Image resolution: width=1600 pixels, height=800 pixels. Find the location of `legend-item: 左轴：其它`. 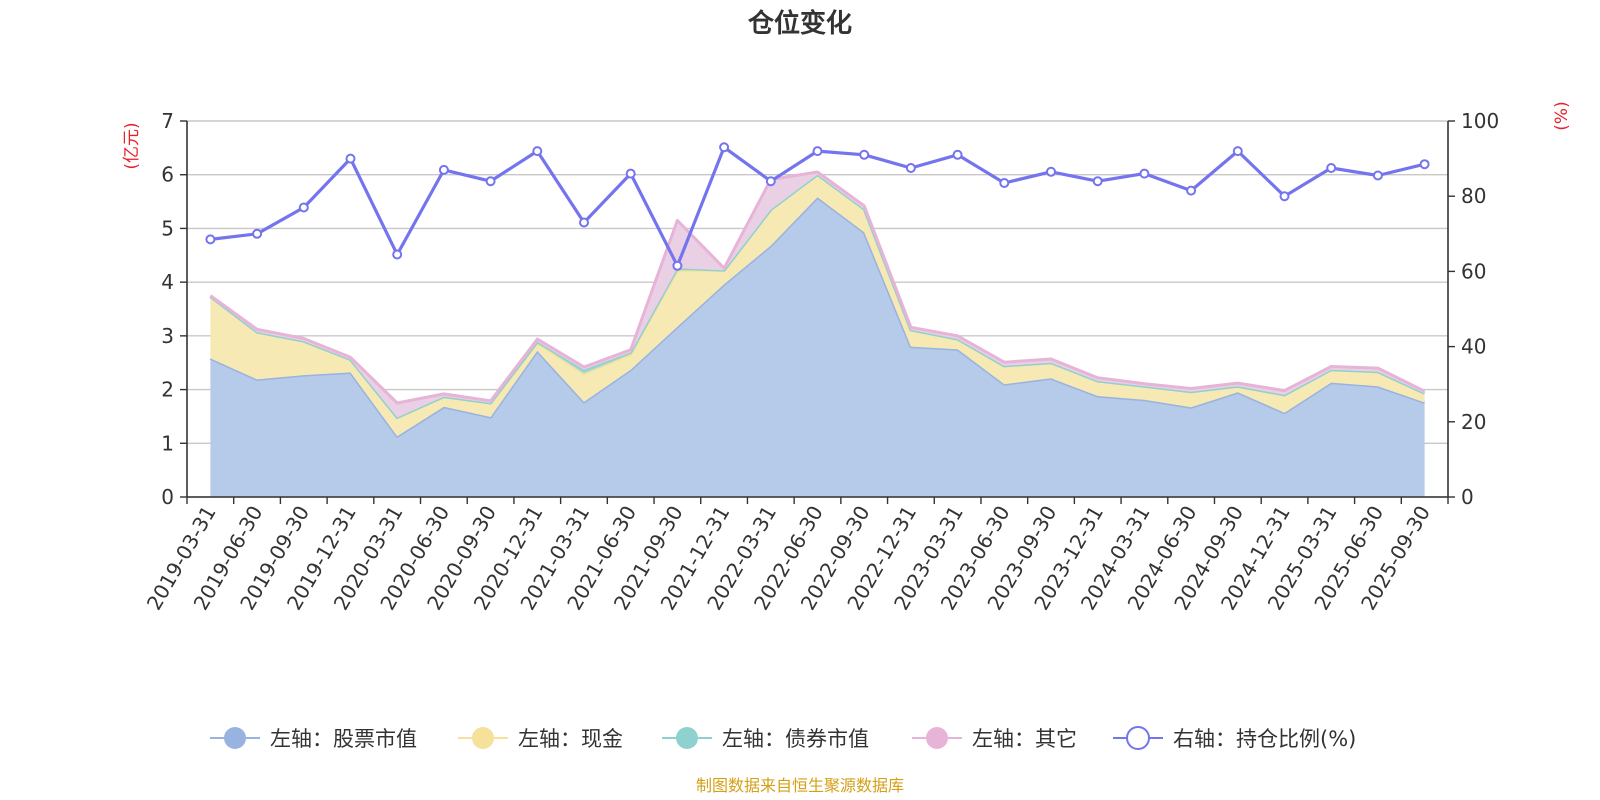

legend-item: 左轴：其它 is located at coordinates (994, 739).